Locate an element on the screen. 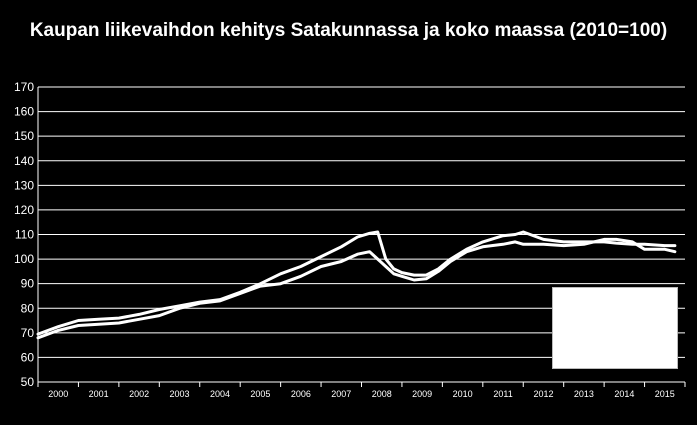 The width and height of the screenshot is (697, 425). x-tick-label: 2004 is located at coordinates (220, 394).